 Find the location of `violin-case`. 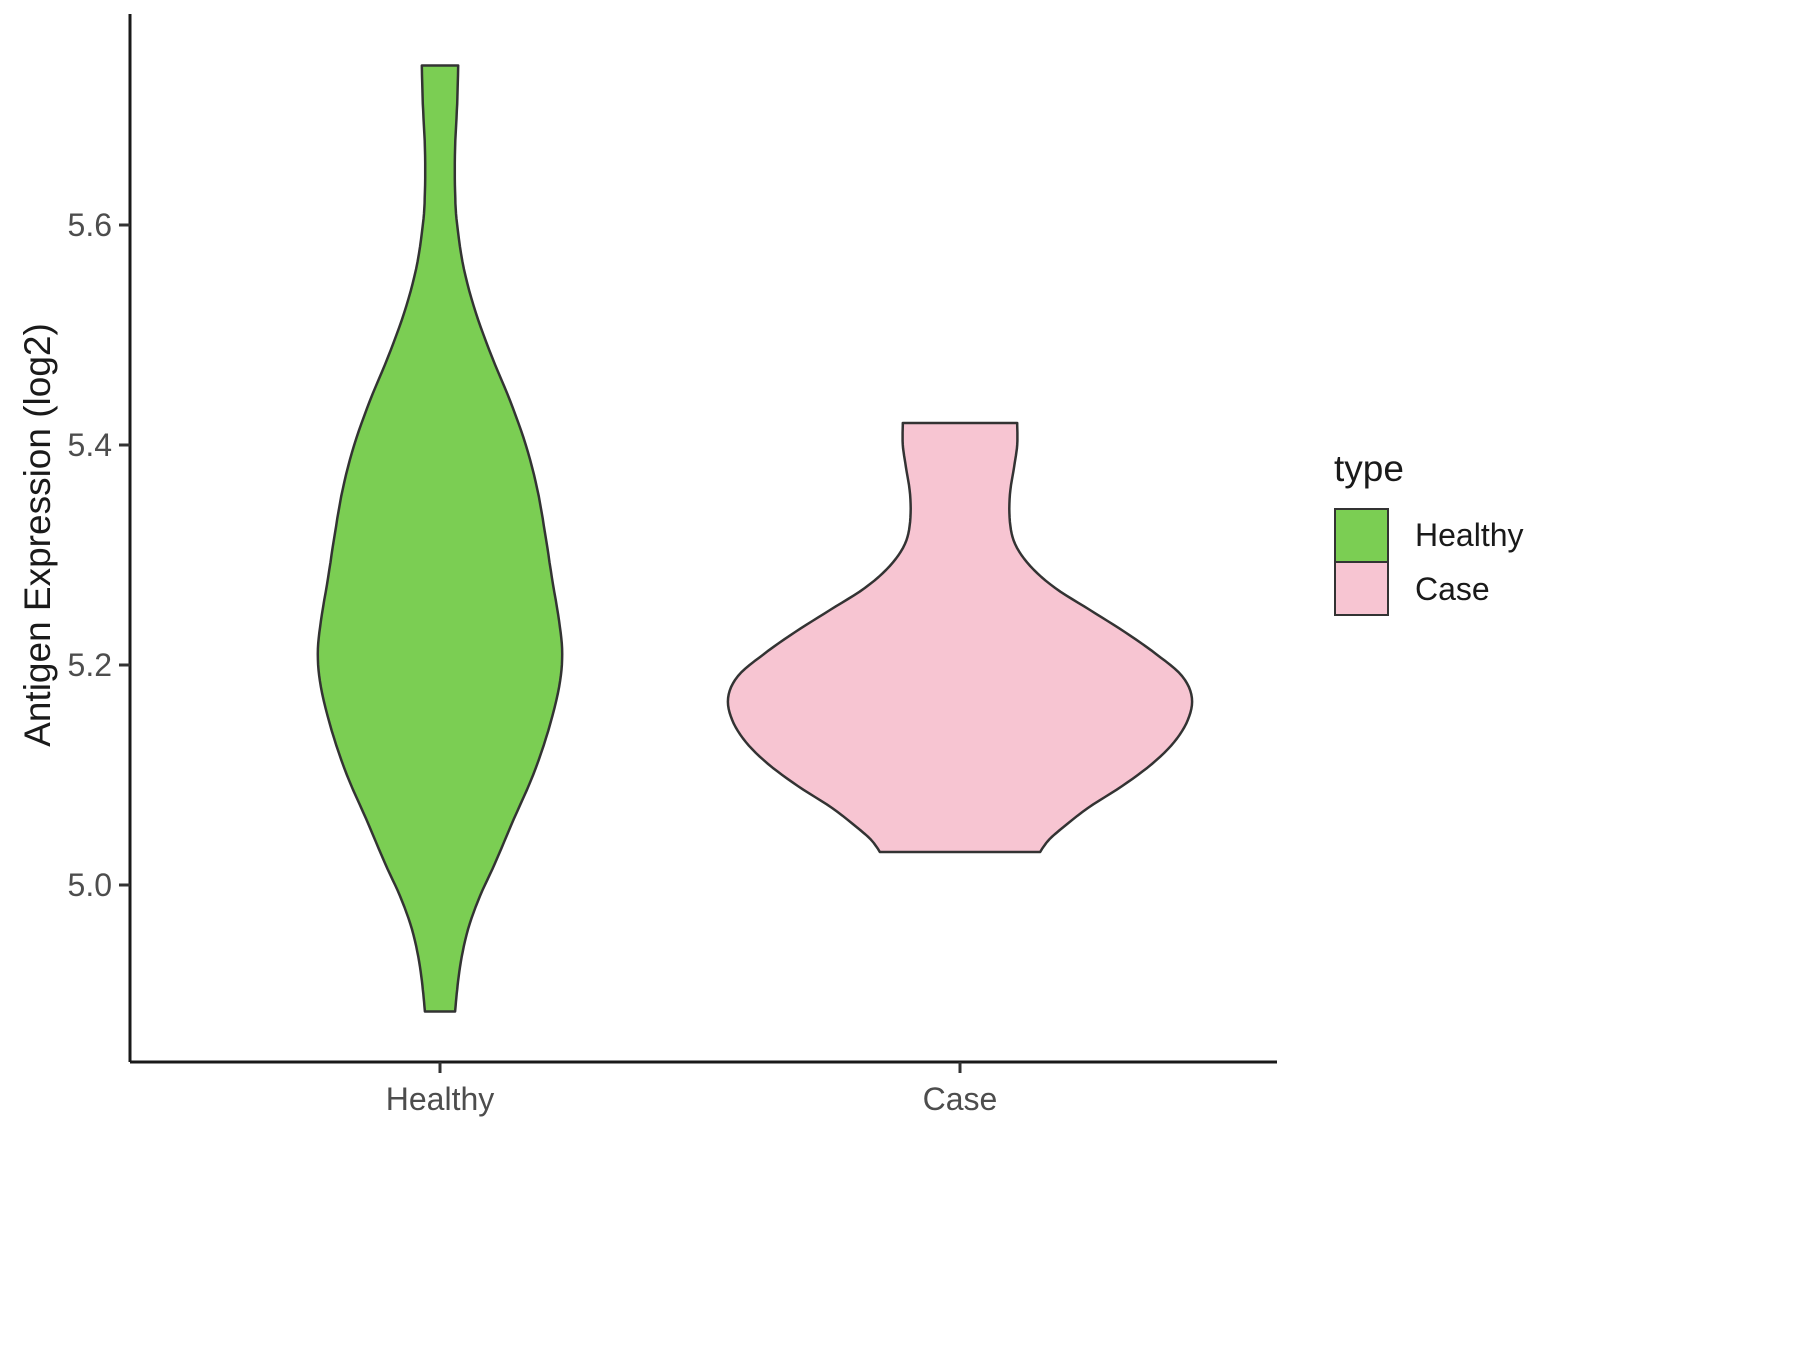

violin-case is located at coordinates (960, 637).